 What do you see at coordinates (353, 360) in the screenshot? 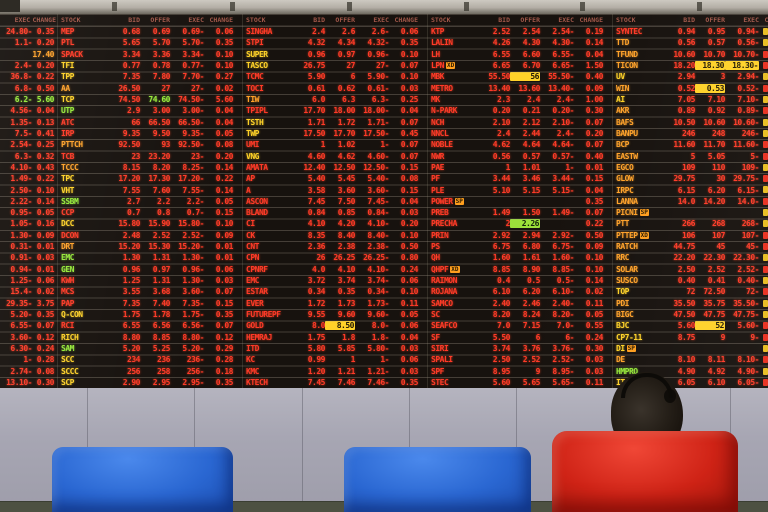
I see `offer-value: 1` at bounding box center [353, 360].